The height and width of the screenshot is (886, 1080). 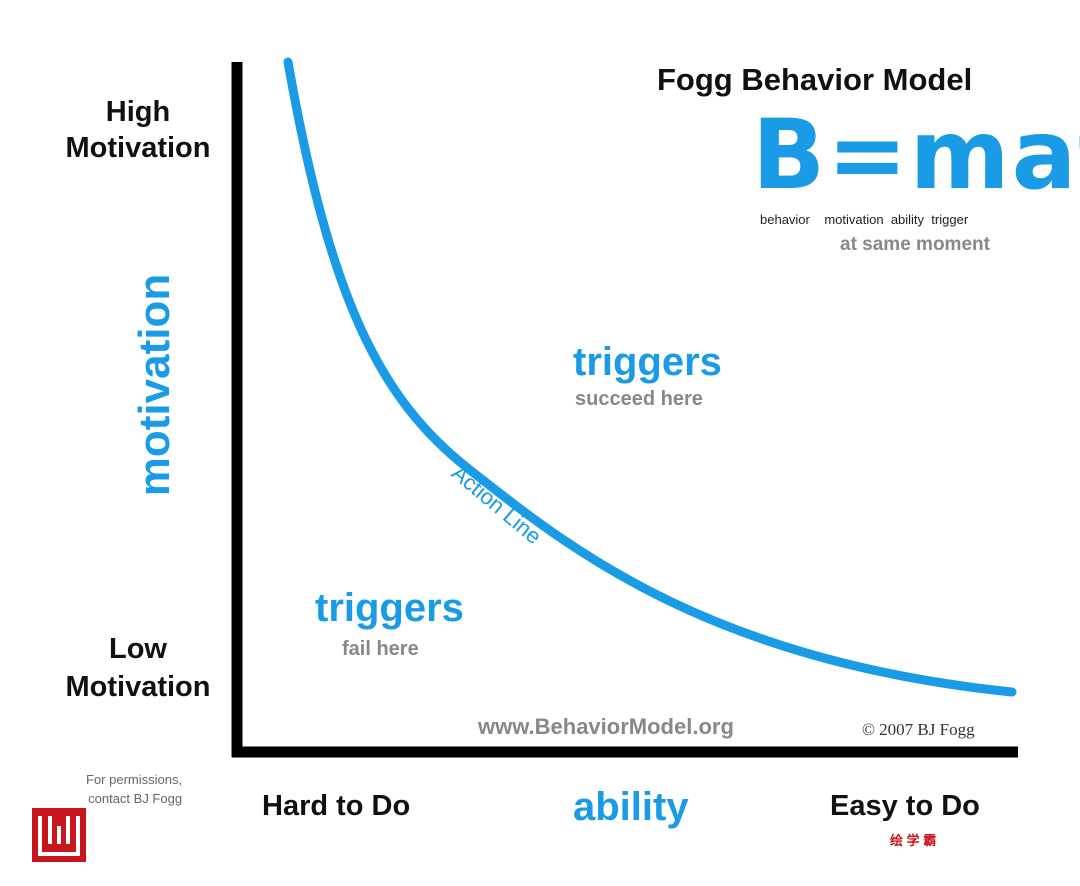 I want to click on term: ability, so click(x=907, y=219).